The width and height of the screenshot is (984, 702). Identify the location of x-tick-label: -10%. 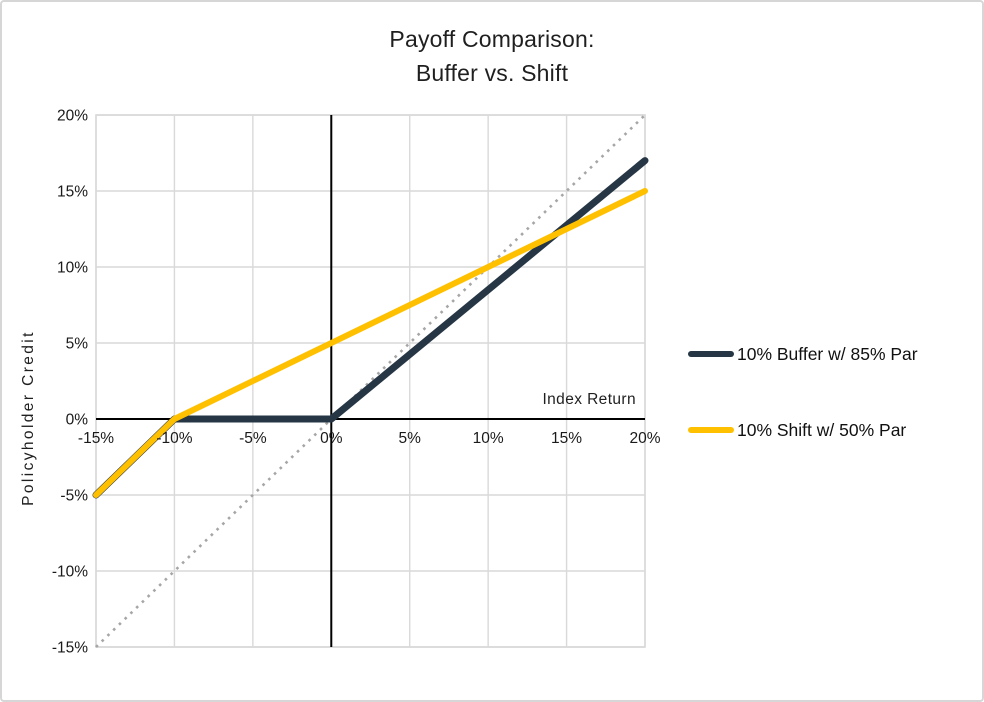
(174, 438).